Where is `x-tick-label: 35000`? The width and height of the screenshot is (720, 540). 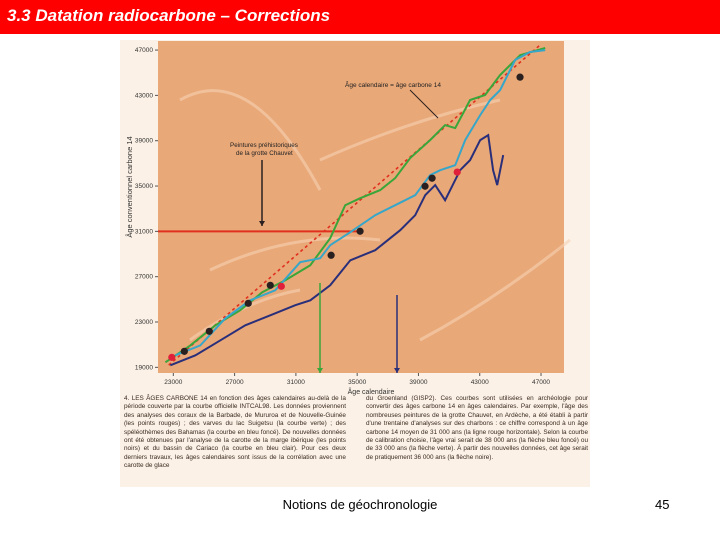 x-tick-label: 35000 is located at coordinates (357, 382).